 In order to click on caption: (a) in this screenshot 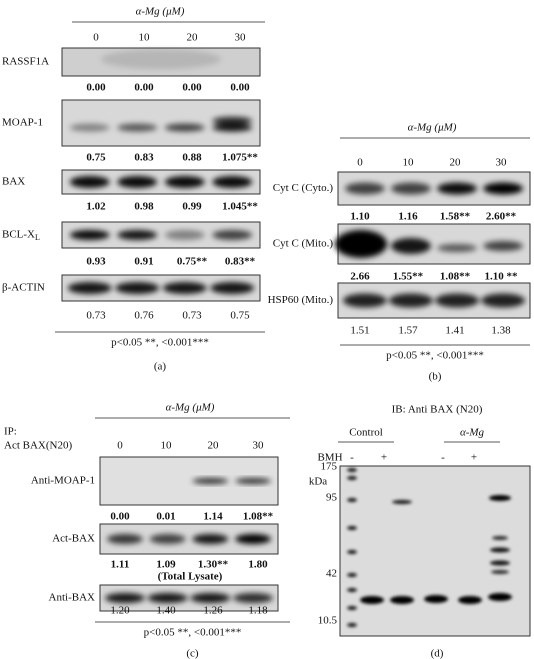, I will do `click(160, 367)`.